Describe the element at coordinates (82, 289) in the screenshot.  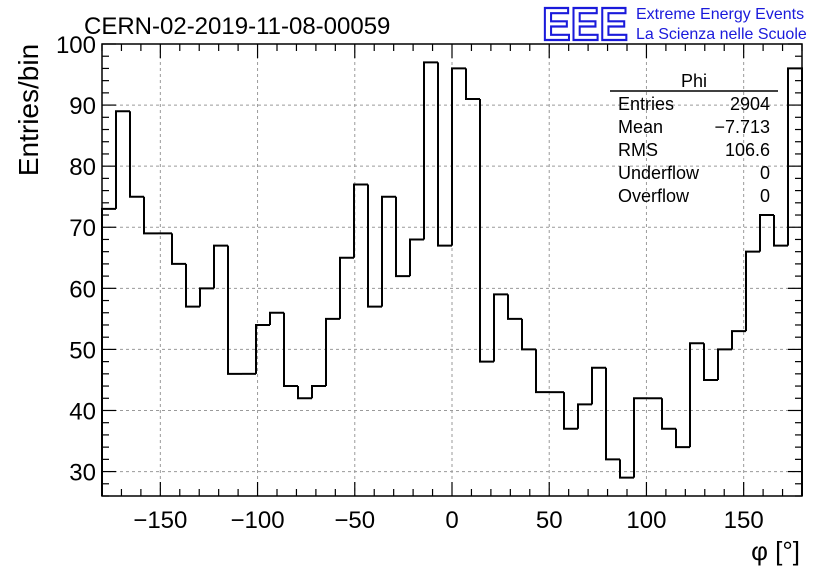
I see `y-tick-label: 60` at that location.